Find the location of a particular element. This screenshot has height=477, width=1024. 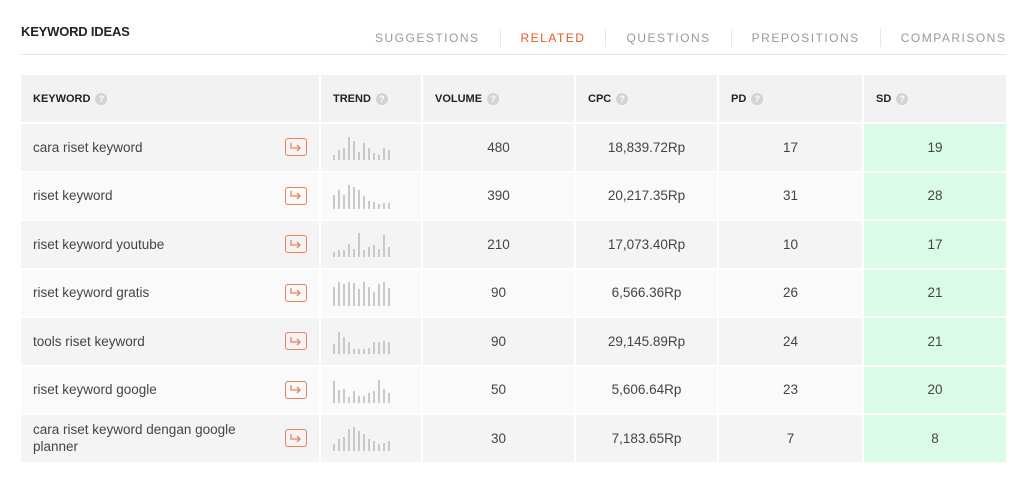

column-header-volume: VOLUME ? is located at coordinates (499, 98).